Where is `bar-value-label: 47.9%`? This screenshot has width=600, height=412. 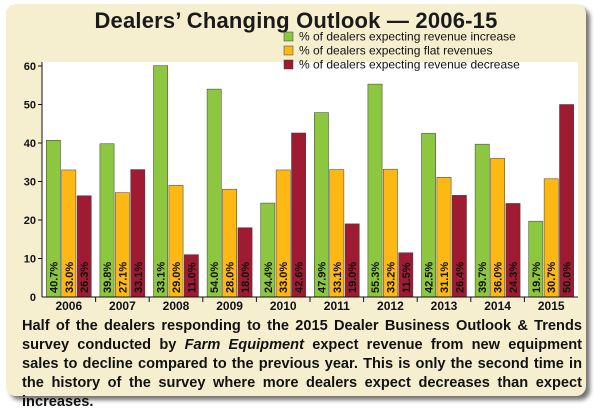 bar-value-label: 47.9% is located at coordinates (322, 277).